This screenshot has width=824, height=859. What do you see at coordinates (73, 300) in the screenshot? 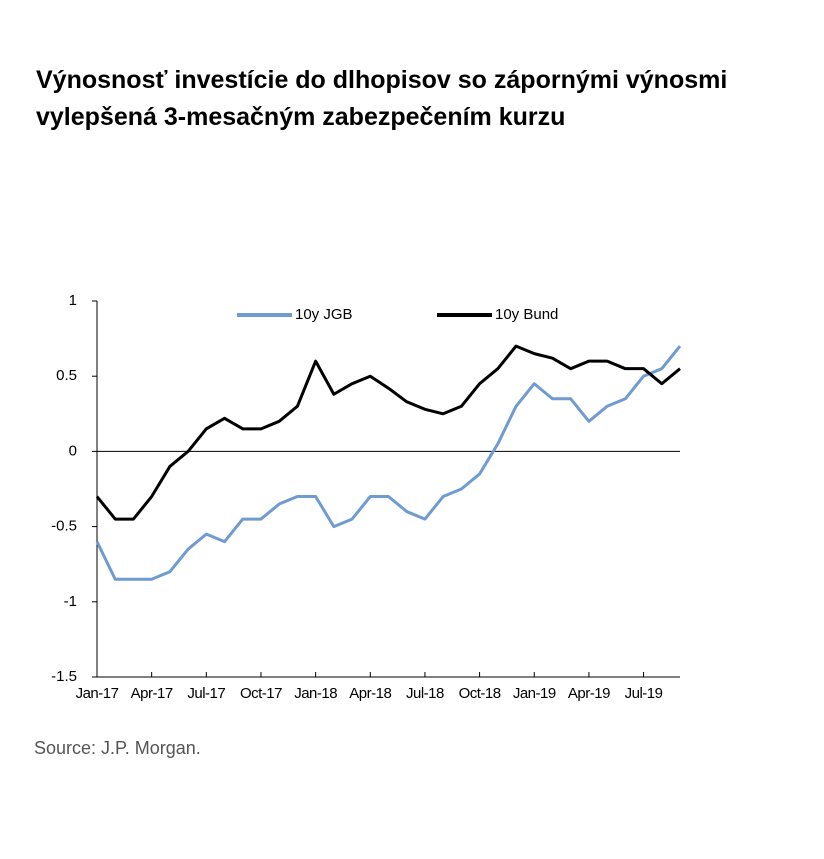
I see `y-tick-label: 1` at bounding box center [73, 300].